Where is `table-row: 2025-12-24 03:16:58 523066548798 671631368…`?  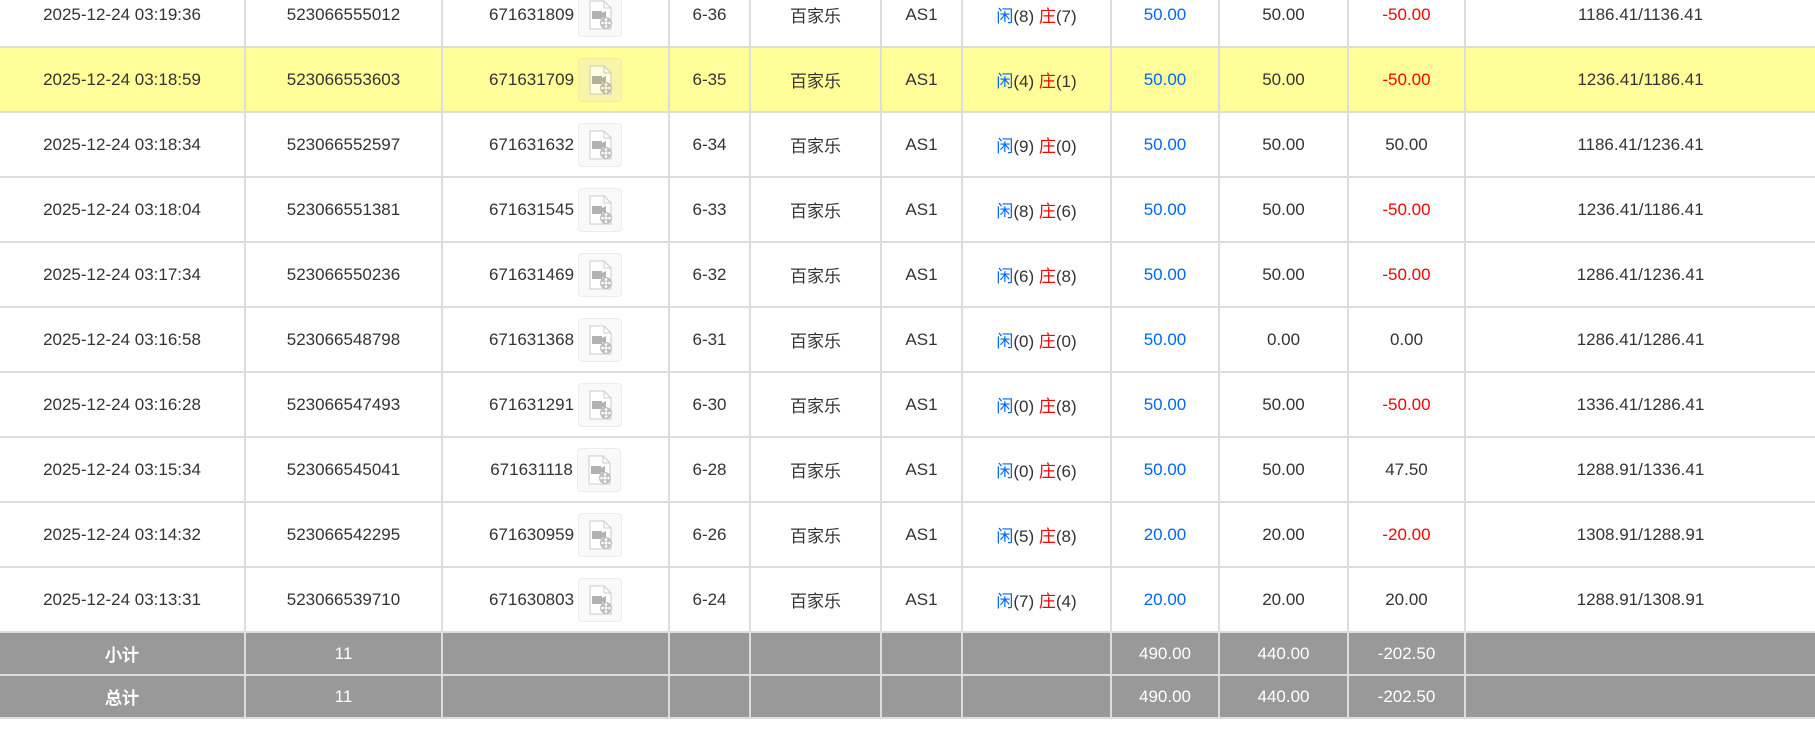
table-row: 2025-12-24 03:16:58 523066548798 671631368… is located at coordinates (907, 339).